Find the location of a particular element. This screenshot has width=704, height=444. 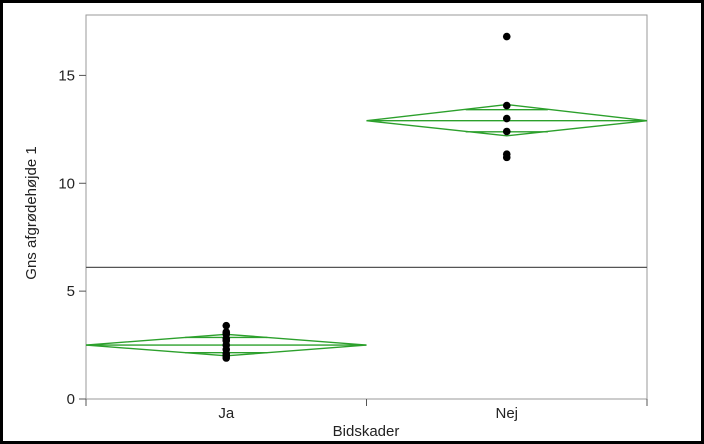

x-axis-title: Bidskader is located at coordinates (366, 431).